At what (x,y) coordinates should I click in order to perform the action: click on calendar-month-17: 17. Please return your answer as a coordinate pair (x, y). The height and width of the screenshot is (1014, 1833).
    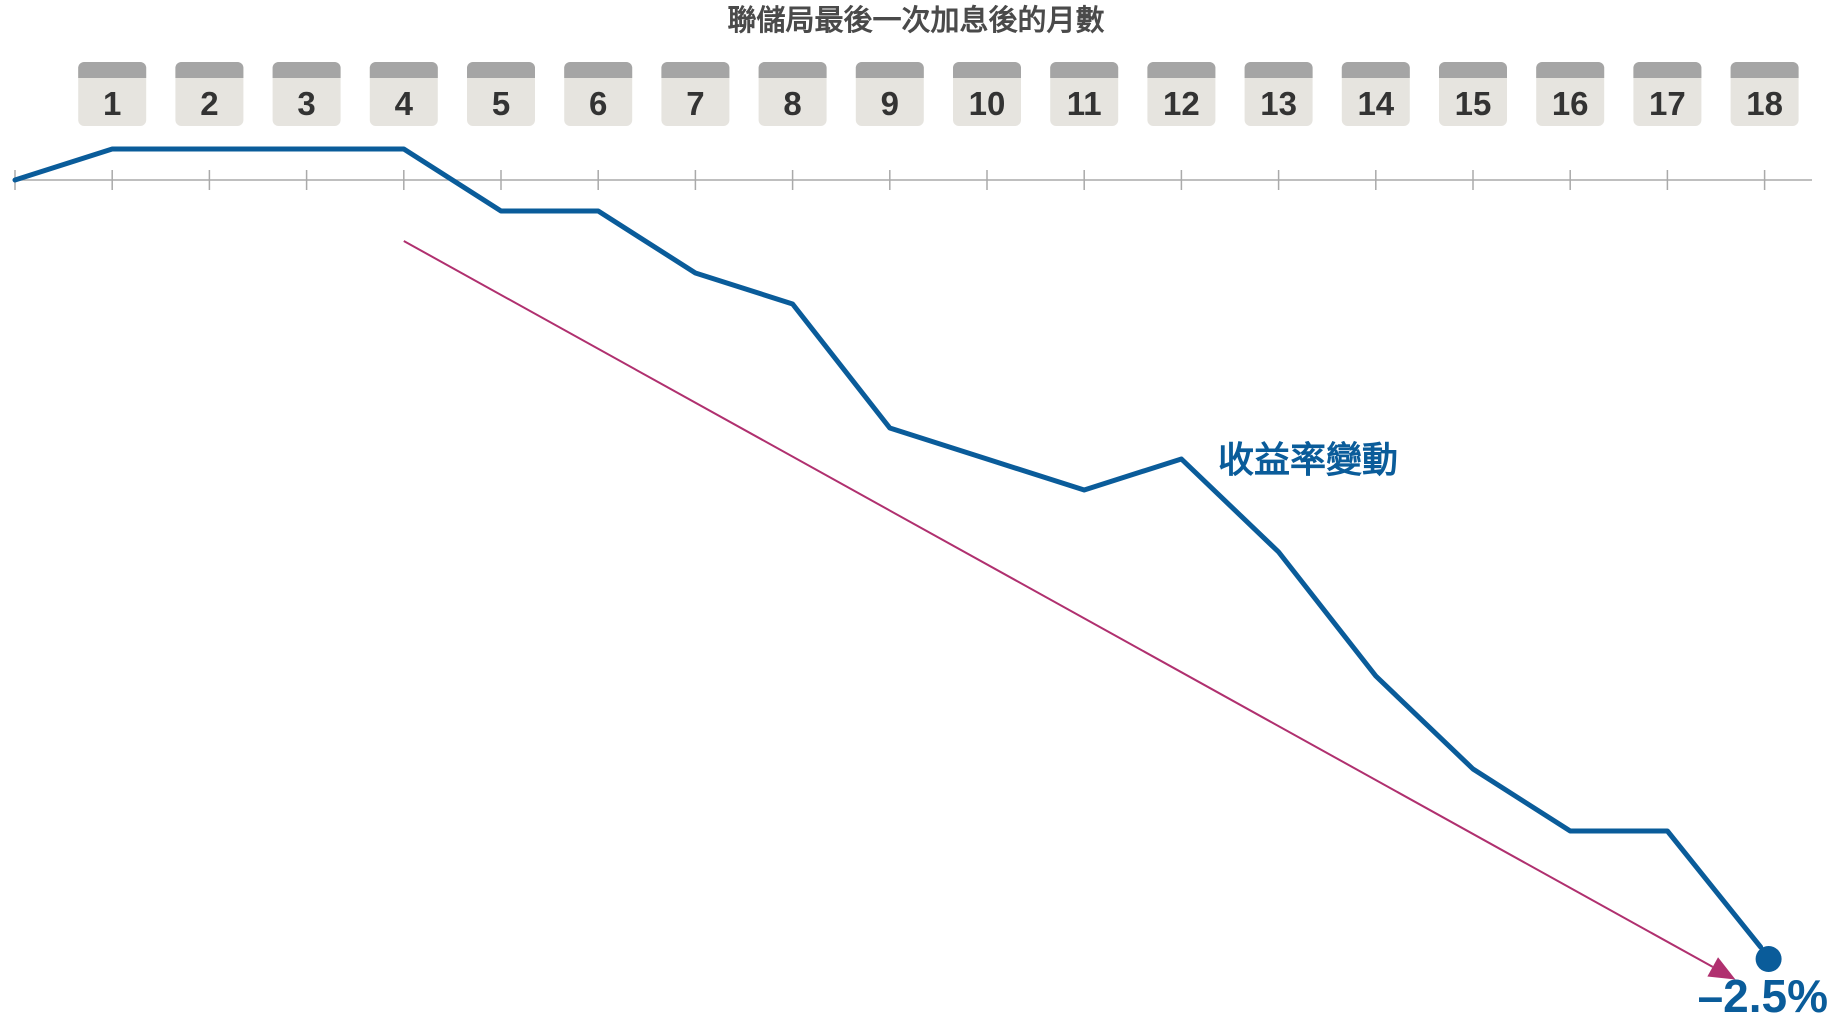
    Looking at the image, I should click on (1667, 94).